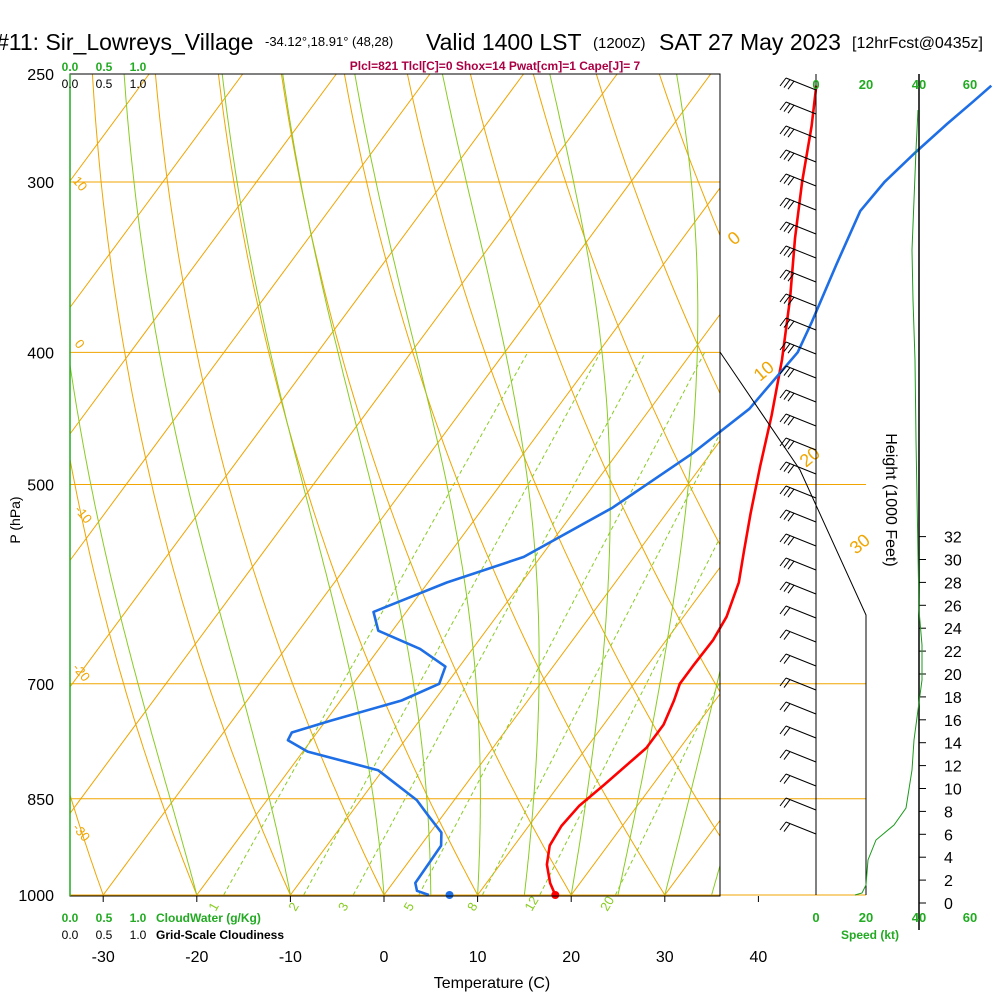  Describe the element at coordinates (953, 698) in the screenshot. I see `height-tick-label: 18` at that location.